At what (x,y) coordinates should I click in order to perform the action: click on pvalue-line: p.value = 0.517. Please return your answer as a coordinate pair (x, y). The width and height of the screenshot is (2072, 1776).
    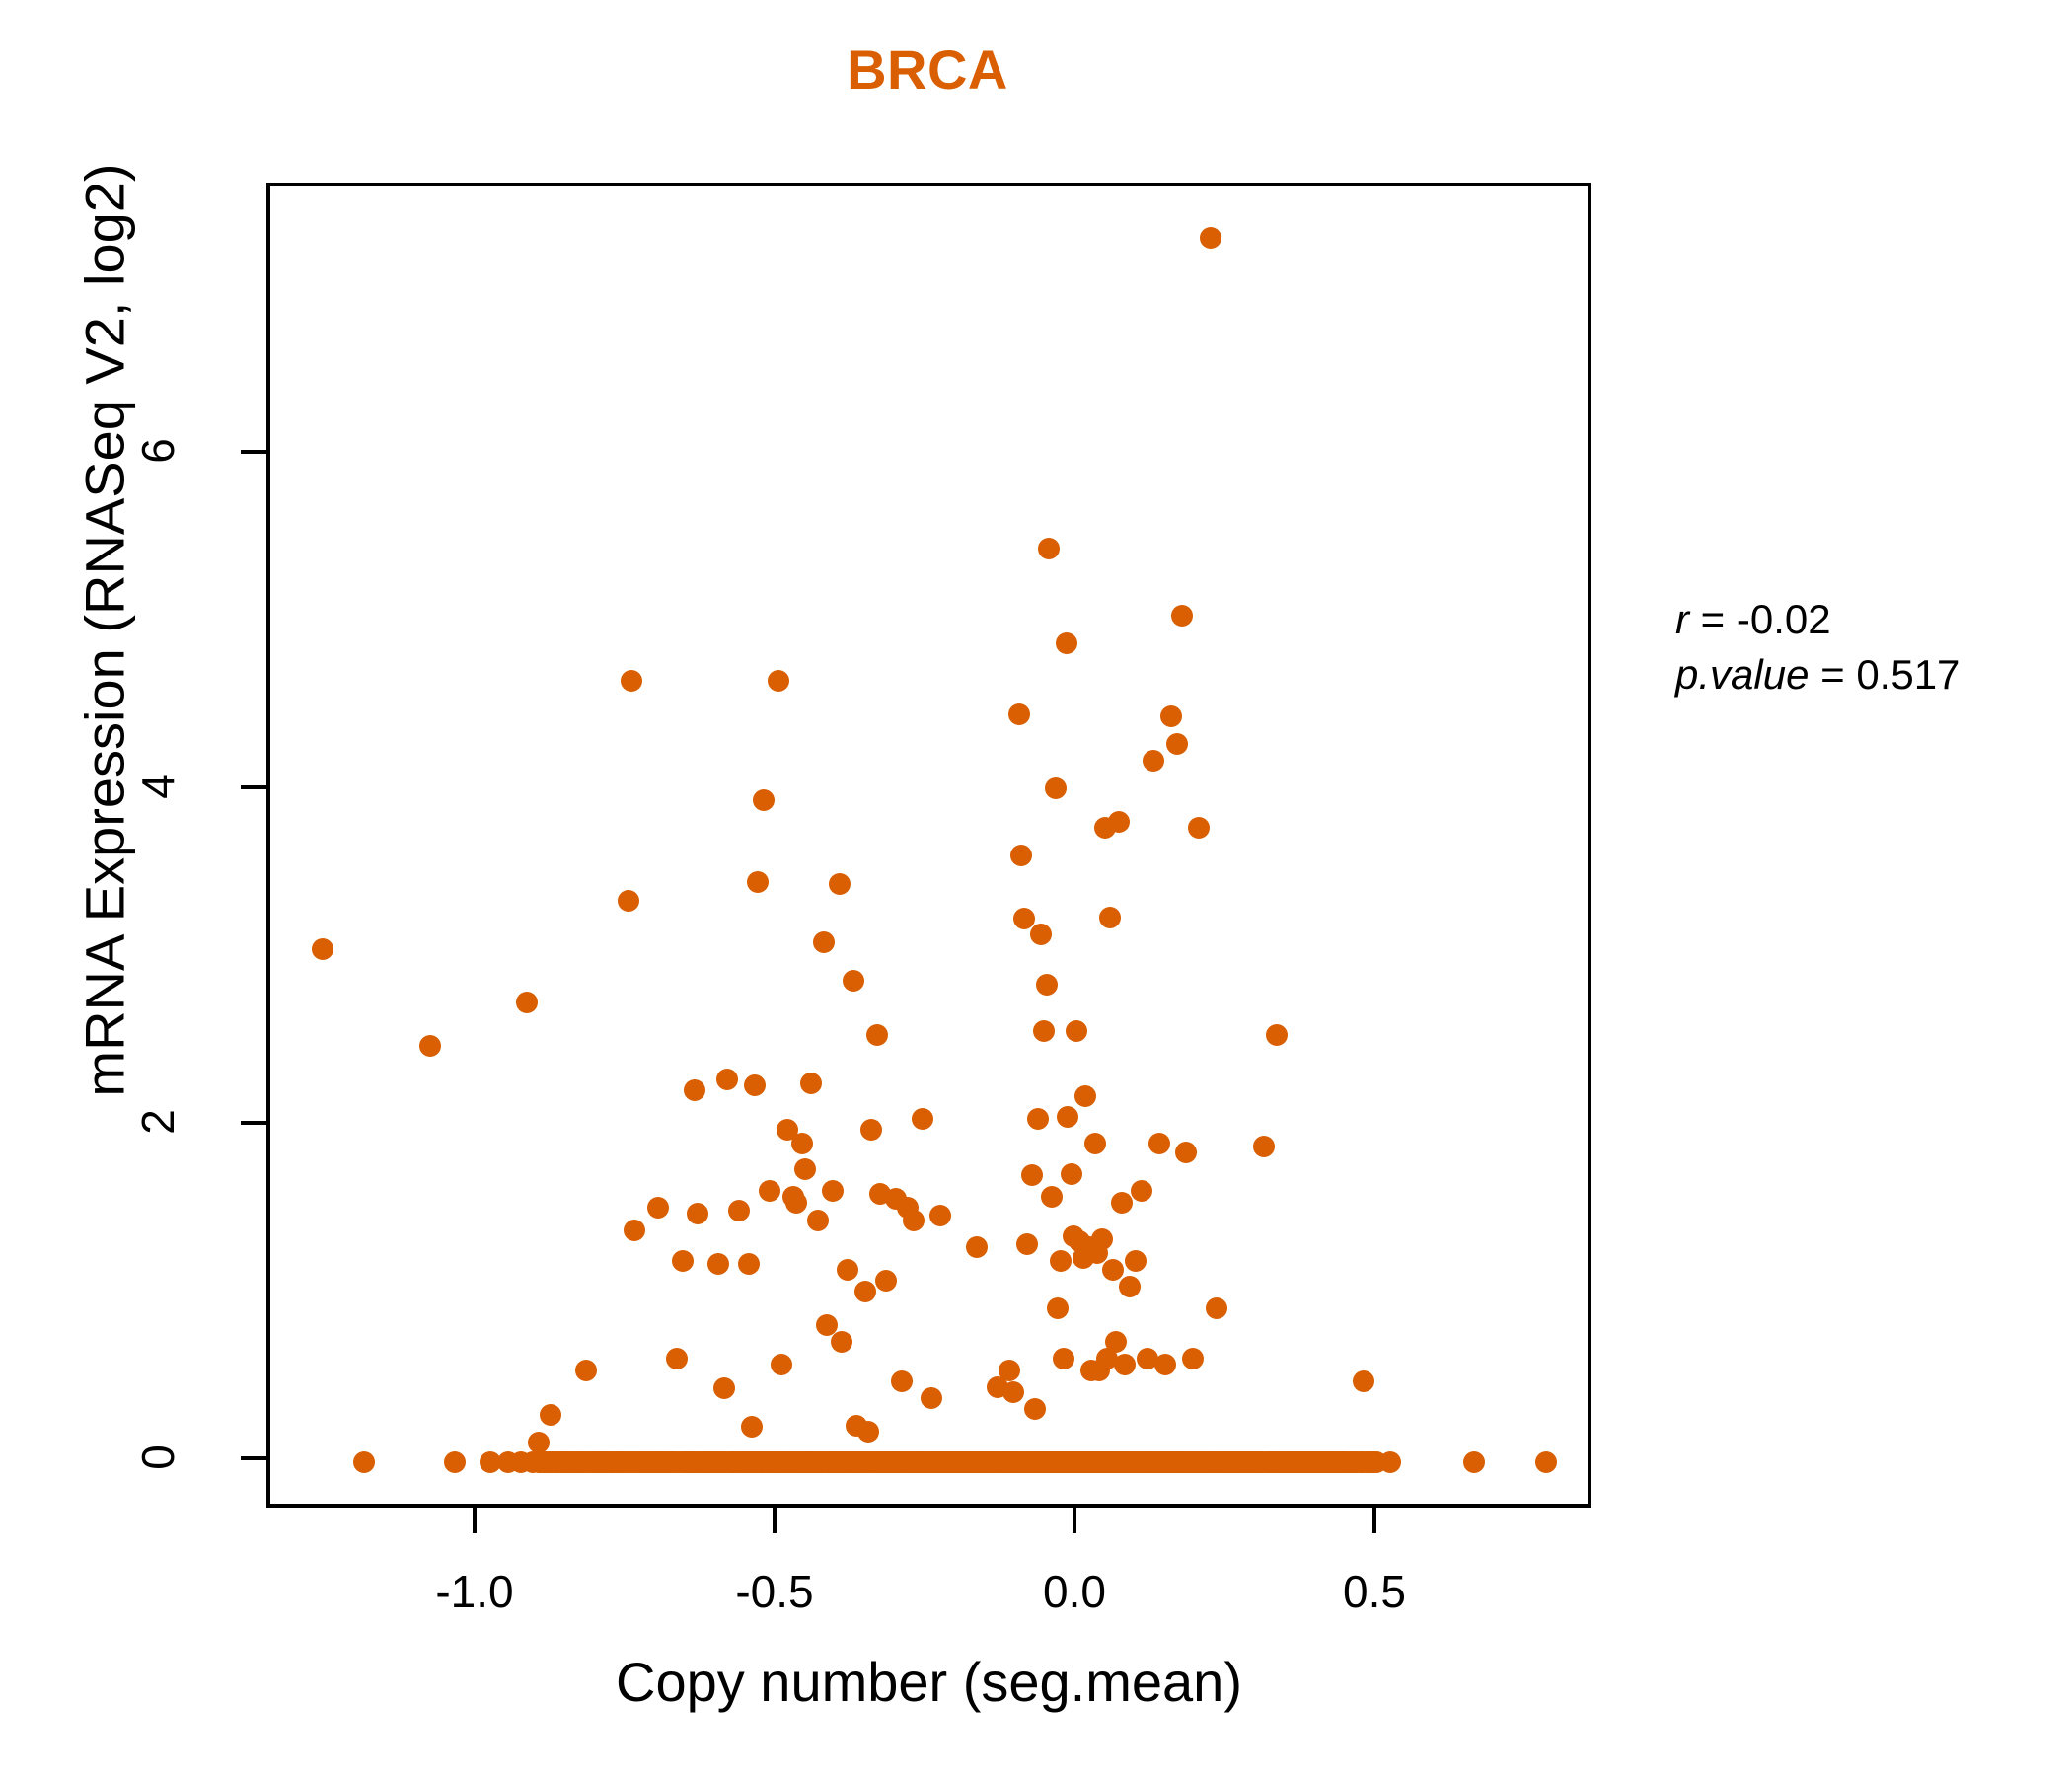
    Looking at the image, I should click on (1818, 675).